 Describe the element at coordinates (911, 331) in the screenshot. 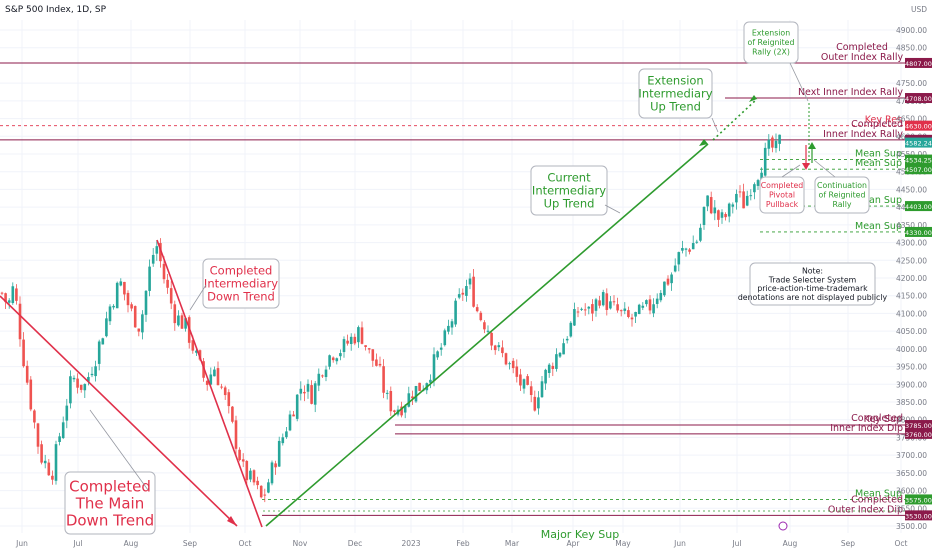

I see `price-tick: 4050.00` at that location.